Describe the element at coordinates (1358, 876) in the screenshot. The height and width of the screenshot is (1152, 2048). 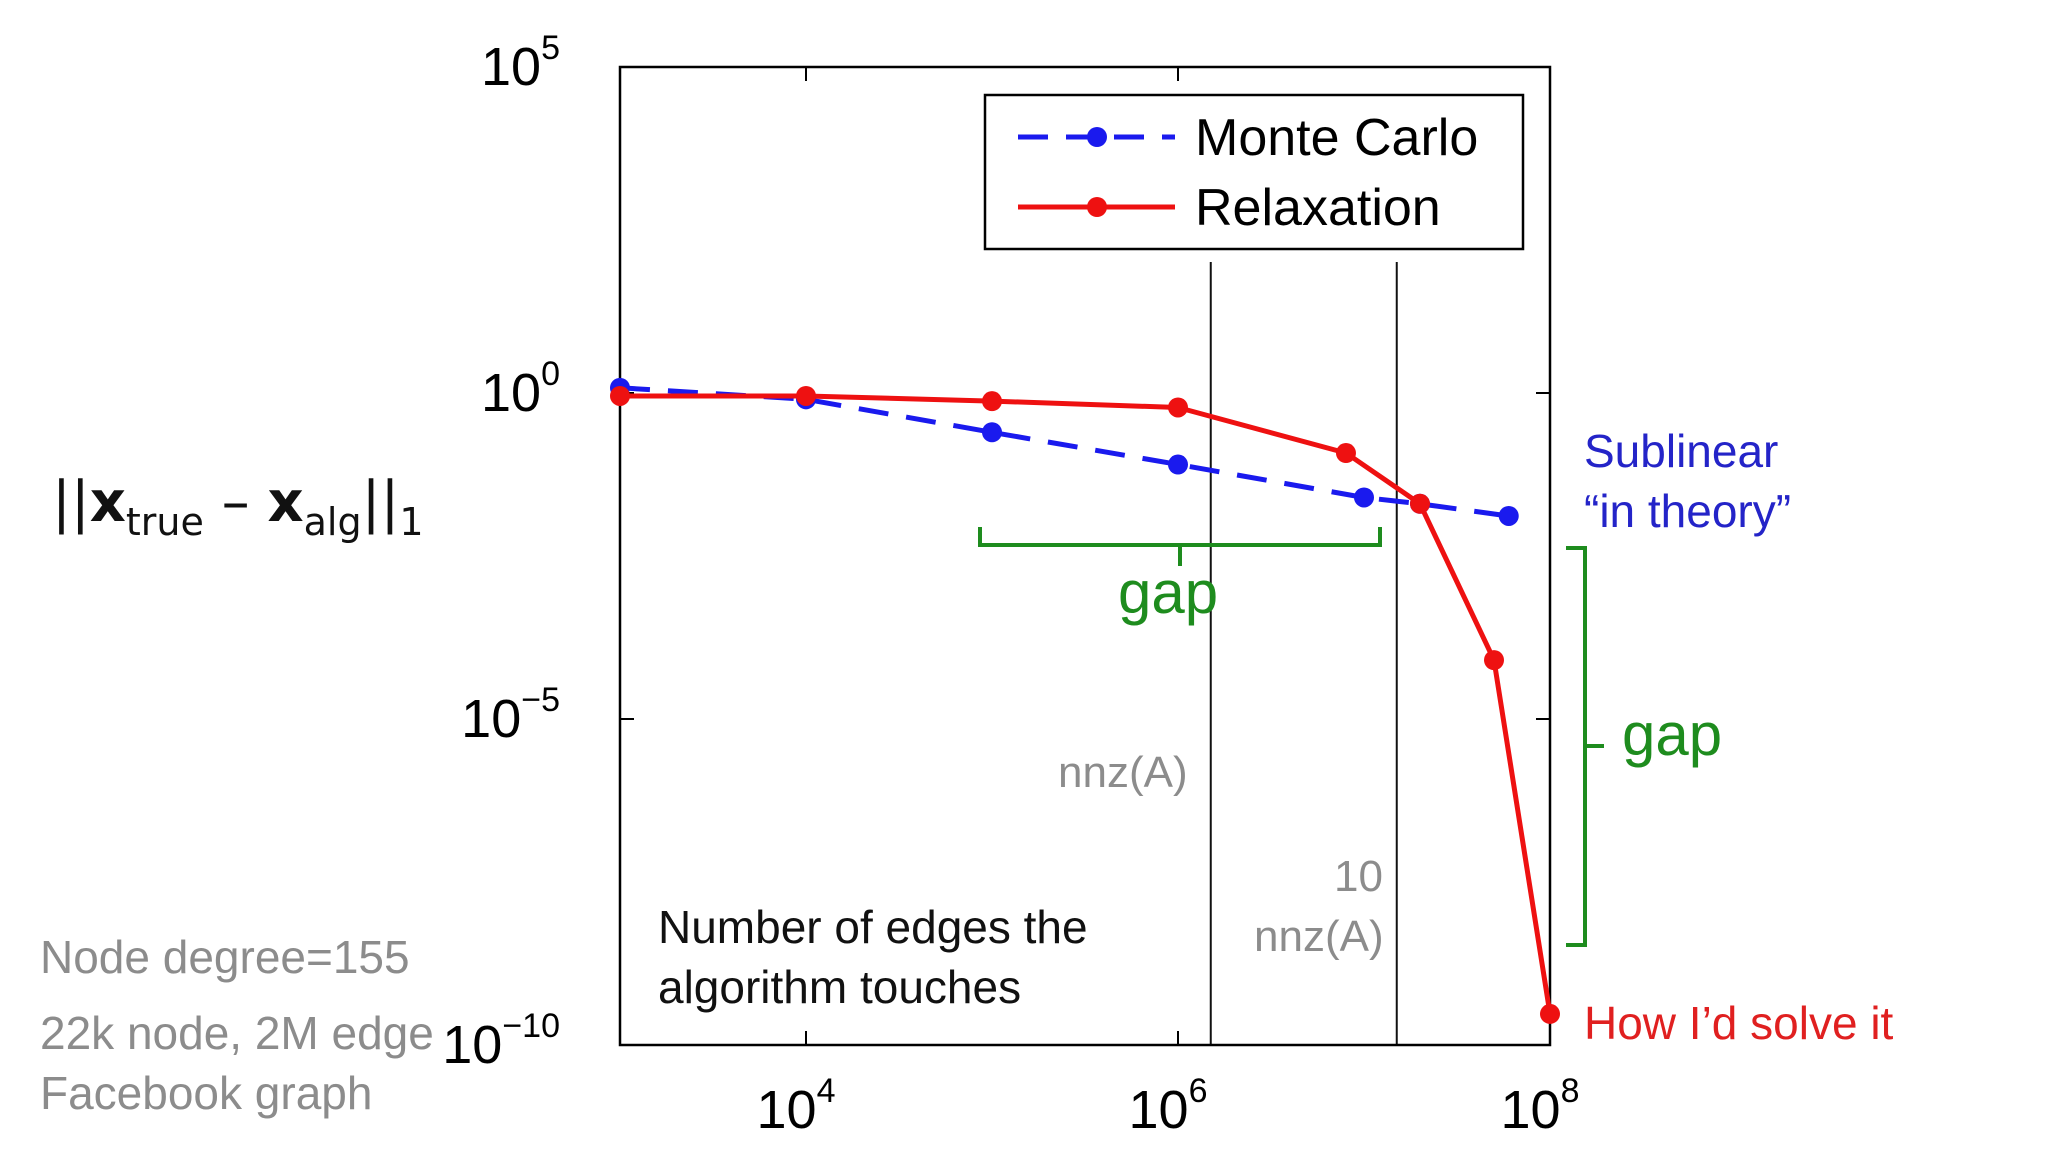
I see `ten-nnz-line1: 10` at that location.